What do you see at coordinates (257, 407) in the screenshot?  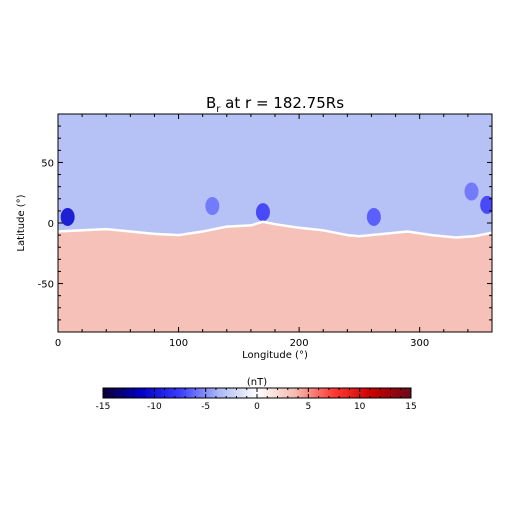 I see `colorbar-tick-label: 0` at bounding box center [257, 407].